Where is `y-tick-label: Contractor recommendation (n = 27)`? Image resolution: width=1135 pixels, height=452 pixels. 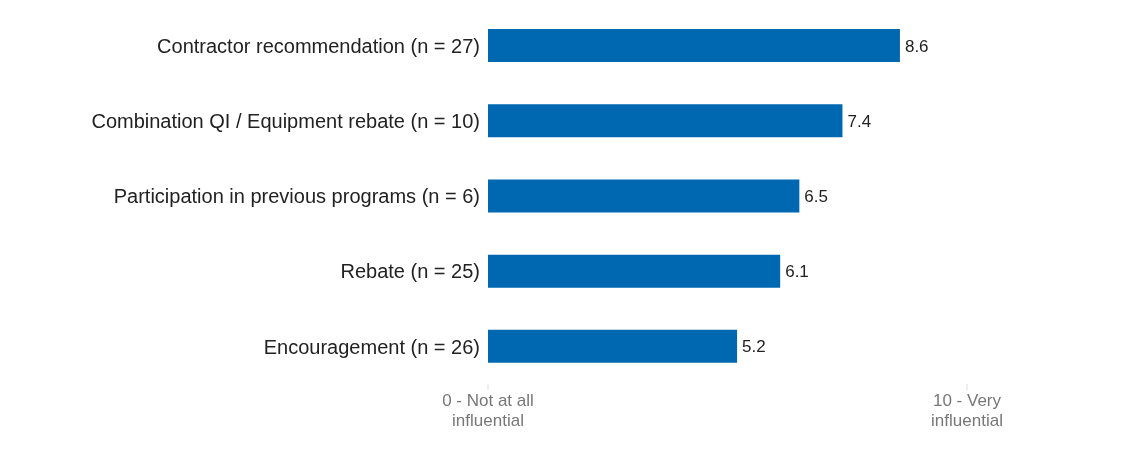
y-tick-label: Contractor recommendation (n = 27) is located at coordinates (318, 45).